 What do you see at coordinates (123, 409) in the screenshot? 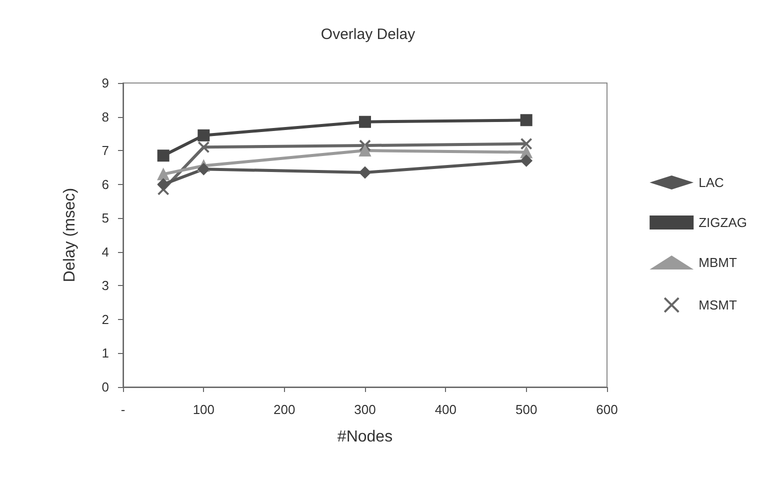
I see `x-tick-label: -` at bounding box center [123, 409].